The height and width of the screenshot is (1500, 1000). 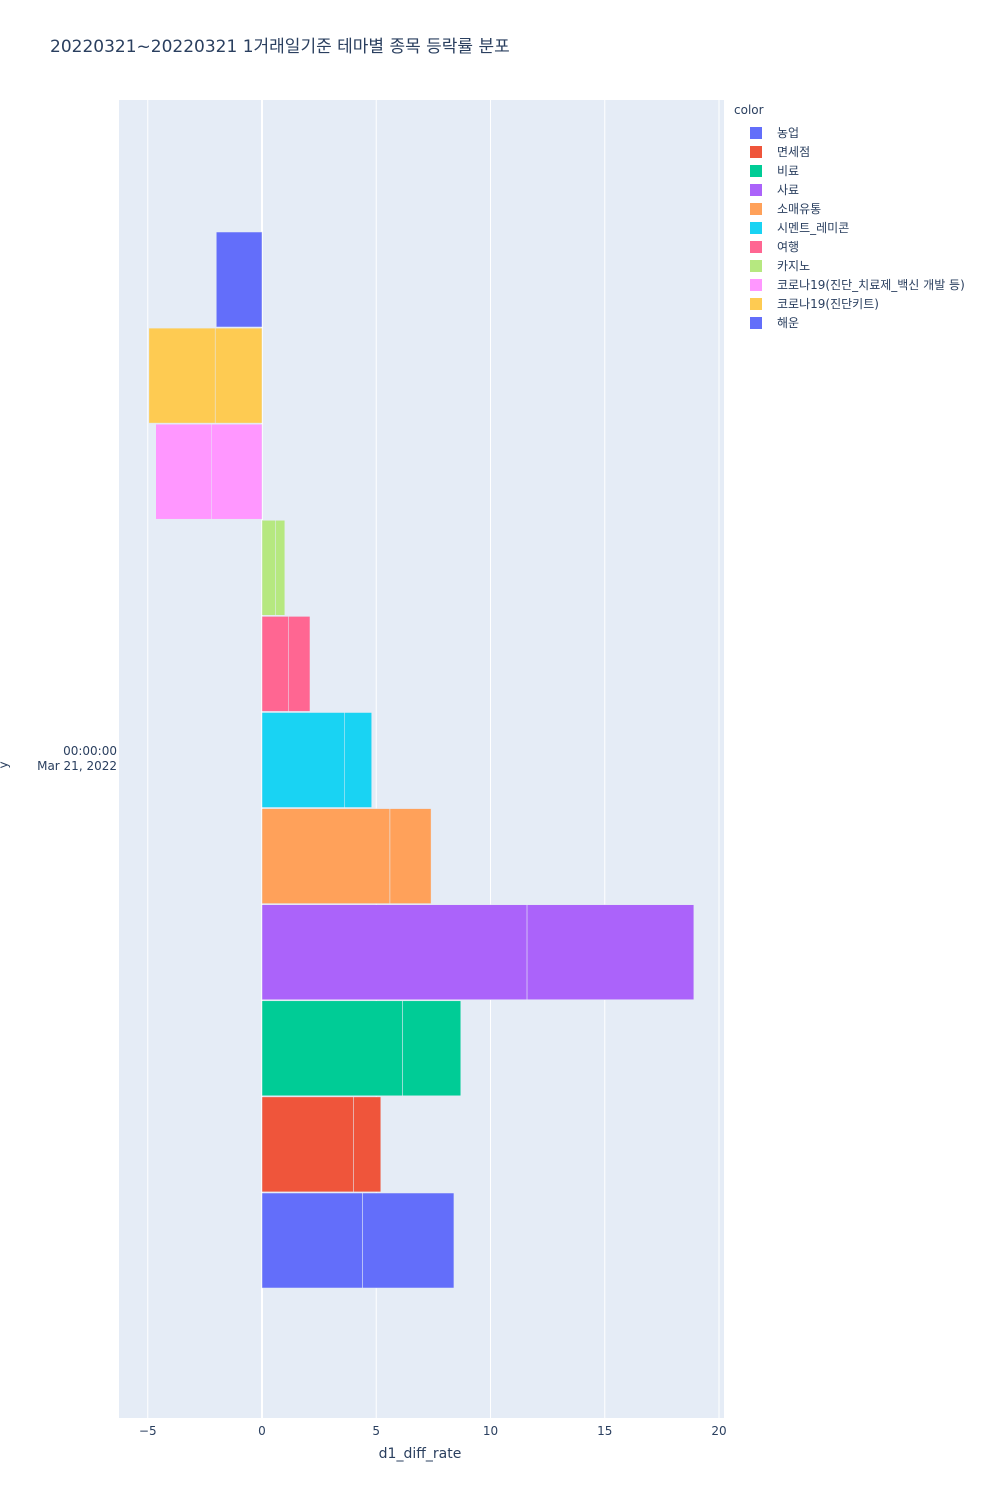 What do you see at coordinates (788, 190) in the screenshot?
I see `legend-label: 사료` at bounding box center [788, 190].